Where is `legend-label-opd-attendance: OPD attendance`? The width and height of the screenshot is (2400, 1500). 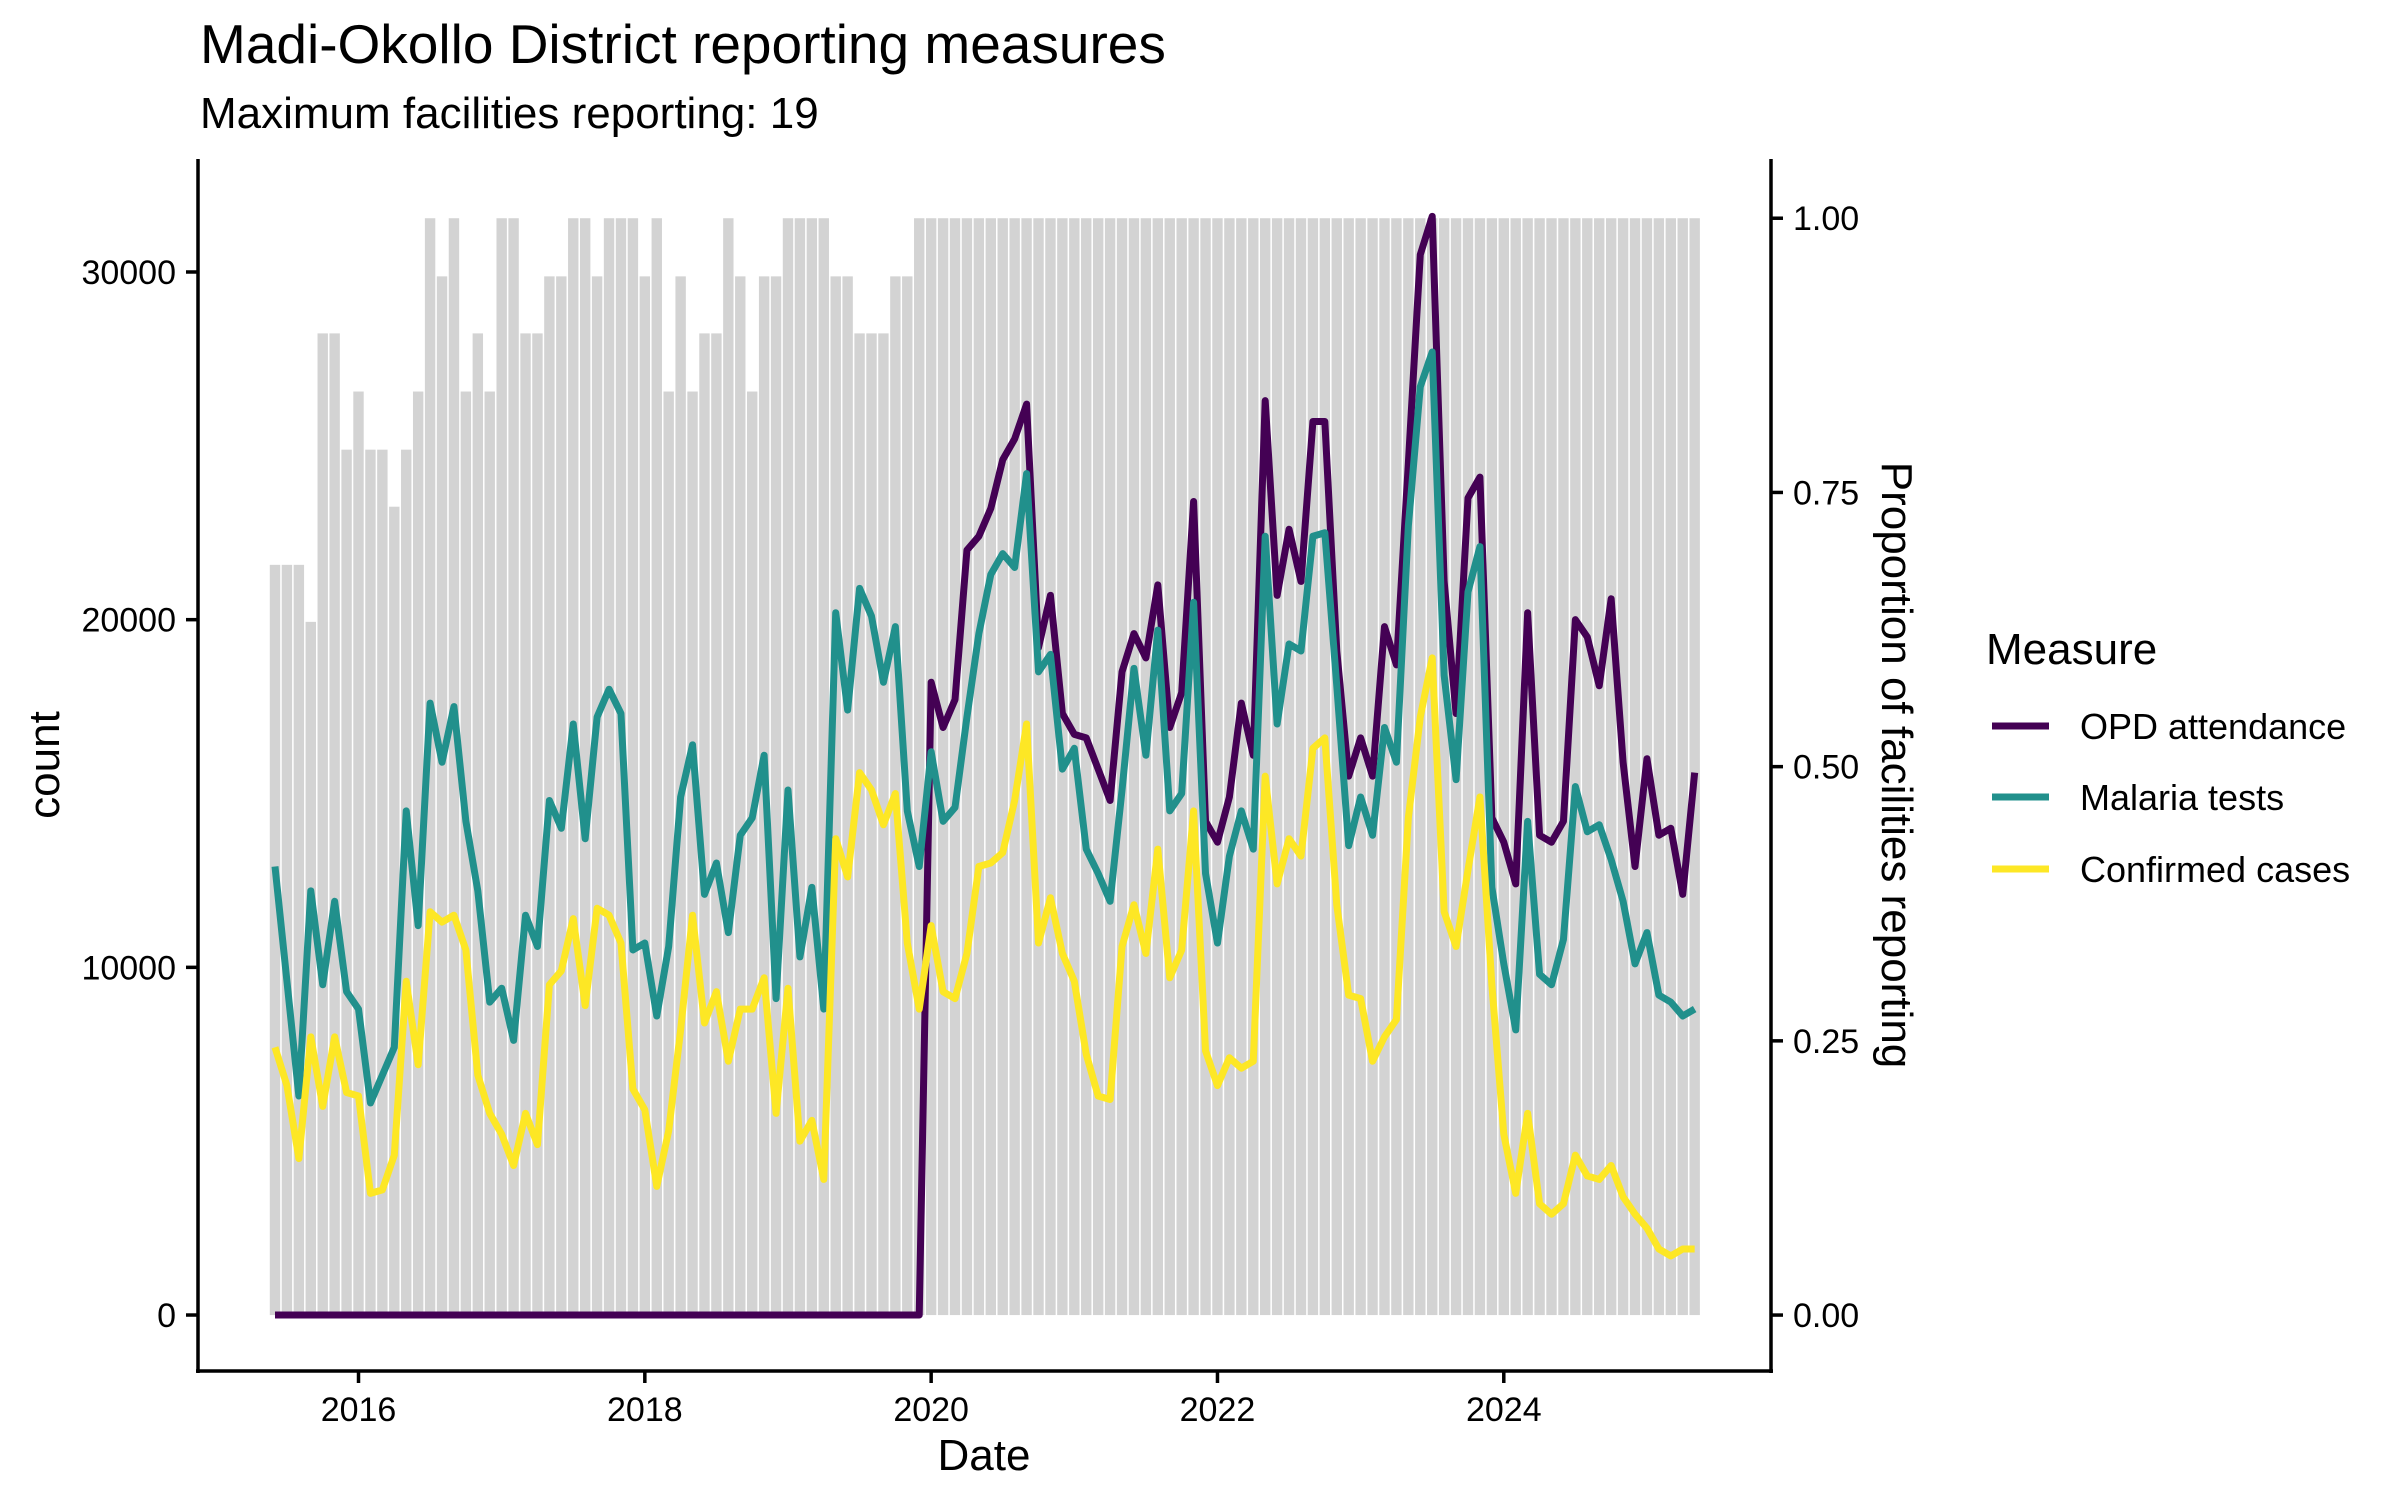 legend-label-opd-attendance: OPD attendance is located at coordinates (2213, 726).